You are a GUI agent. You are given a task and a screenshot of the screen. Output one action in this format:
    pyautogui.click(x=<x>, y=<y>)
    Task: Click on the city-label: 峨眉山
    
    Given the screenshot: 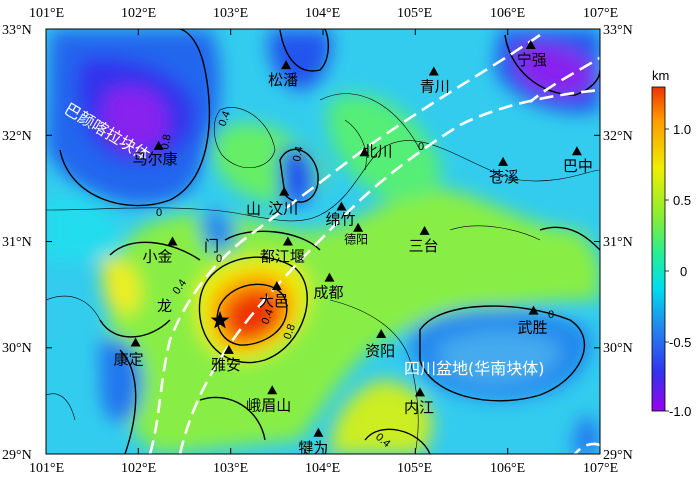 What is the action you would take?
    pyautogui.click(x=268, y=405)
    